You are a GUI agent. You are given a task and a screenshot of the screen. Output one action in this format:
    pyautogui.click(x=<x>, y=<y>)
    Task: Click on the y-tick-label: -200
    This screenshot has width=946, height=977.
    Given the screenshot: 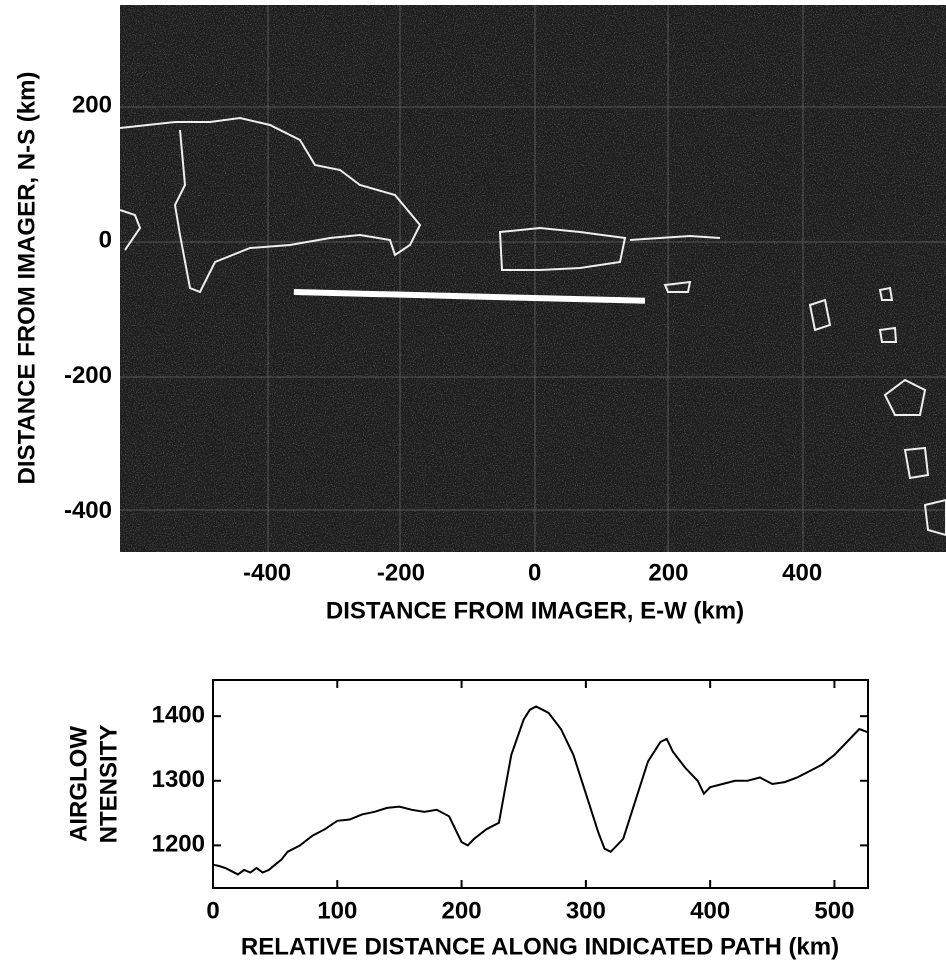 What is the action you would take?
    pyautogui.click(x=88, y=375)
    